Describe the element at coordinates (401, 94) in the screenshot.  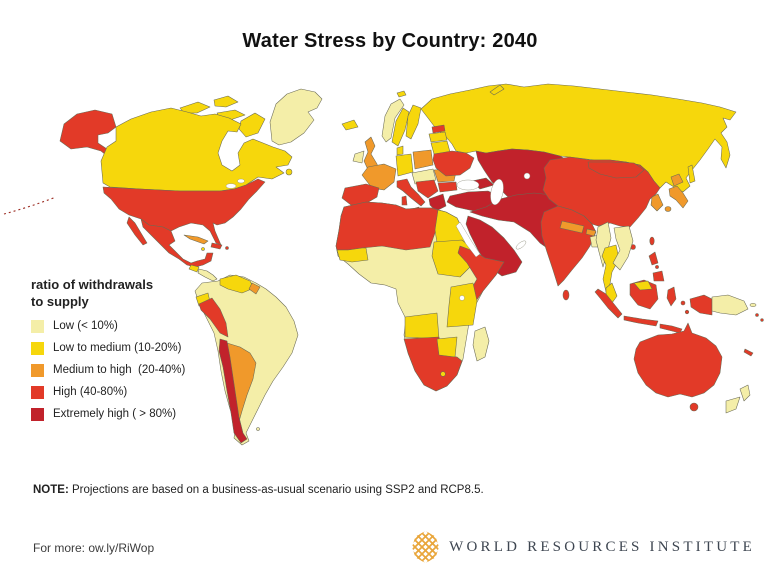
I see `island-svalbard` at that location.